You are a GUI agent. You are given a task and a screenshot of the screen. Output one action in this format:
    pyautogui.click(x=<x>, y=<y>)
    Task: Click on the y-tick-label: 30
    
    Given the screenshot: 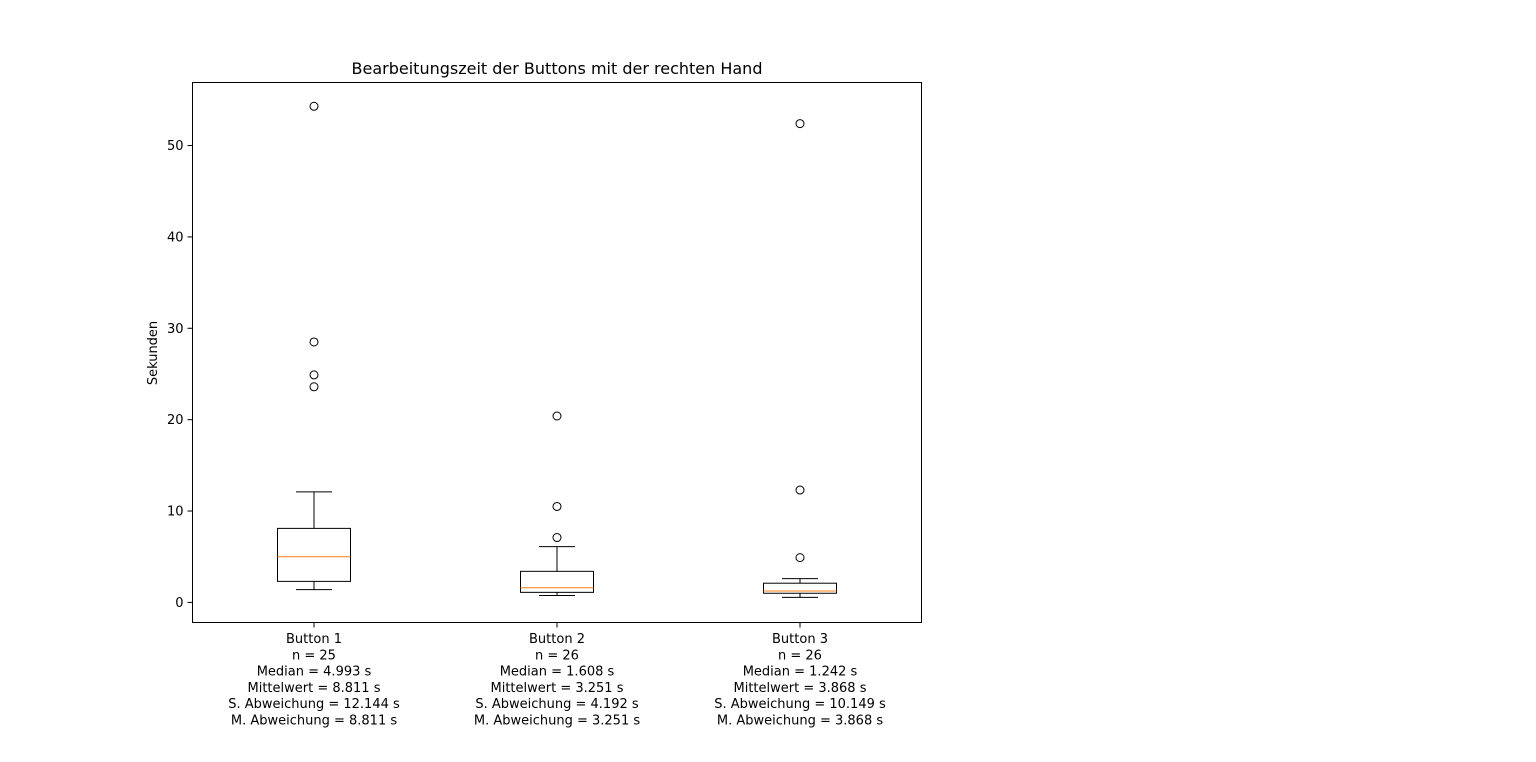 What is the action you would take?
    pyautogui.click(x=175, y=329)
    